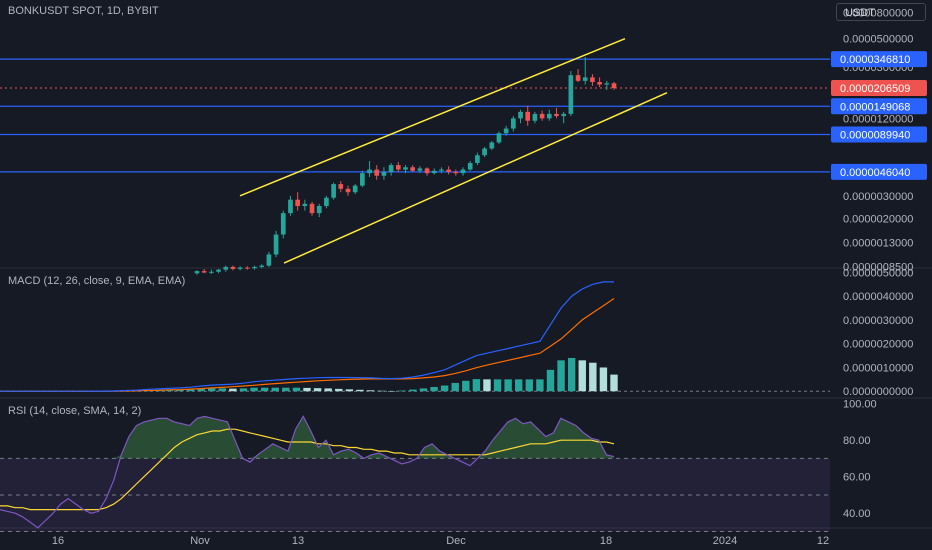 The image size is (932, 550). I want to click on rsi-line, so click(307, 472).